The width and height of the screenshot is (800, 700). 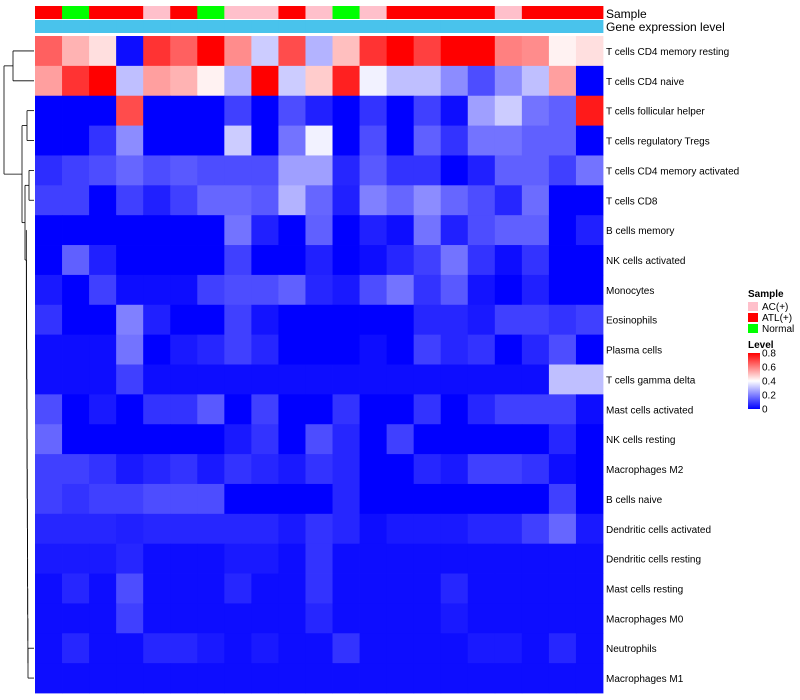 What do you see at coordinates (645, 82) in the screenshot?
I see `row-label: T cells CD4 naive` at bounding box center [645, 82].